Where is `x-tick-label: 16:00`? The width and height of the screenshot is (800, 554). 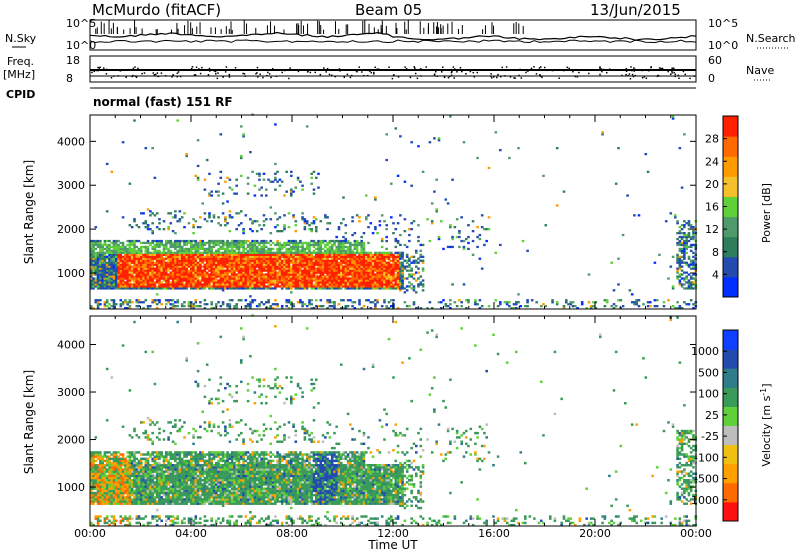 x-tick-label: 16:00 is located at coordinates (494, 533).